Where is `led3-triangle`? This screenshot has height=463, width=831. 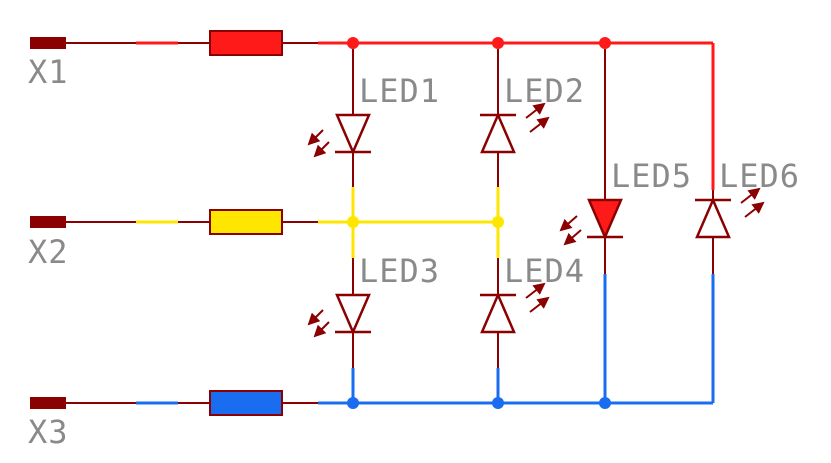
led3-triangle is located at coordinates (353, 314).